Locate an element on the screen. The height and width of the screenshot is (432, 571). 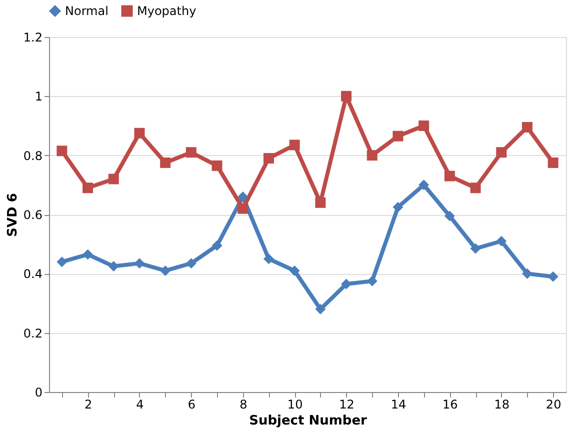
x-tick-label: 2 is located at coordinates (88, 405).